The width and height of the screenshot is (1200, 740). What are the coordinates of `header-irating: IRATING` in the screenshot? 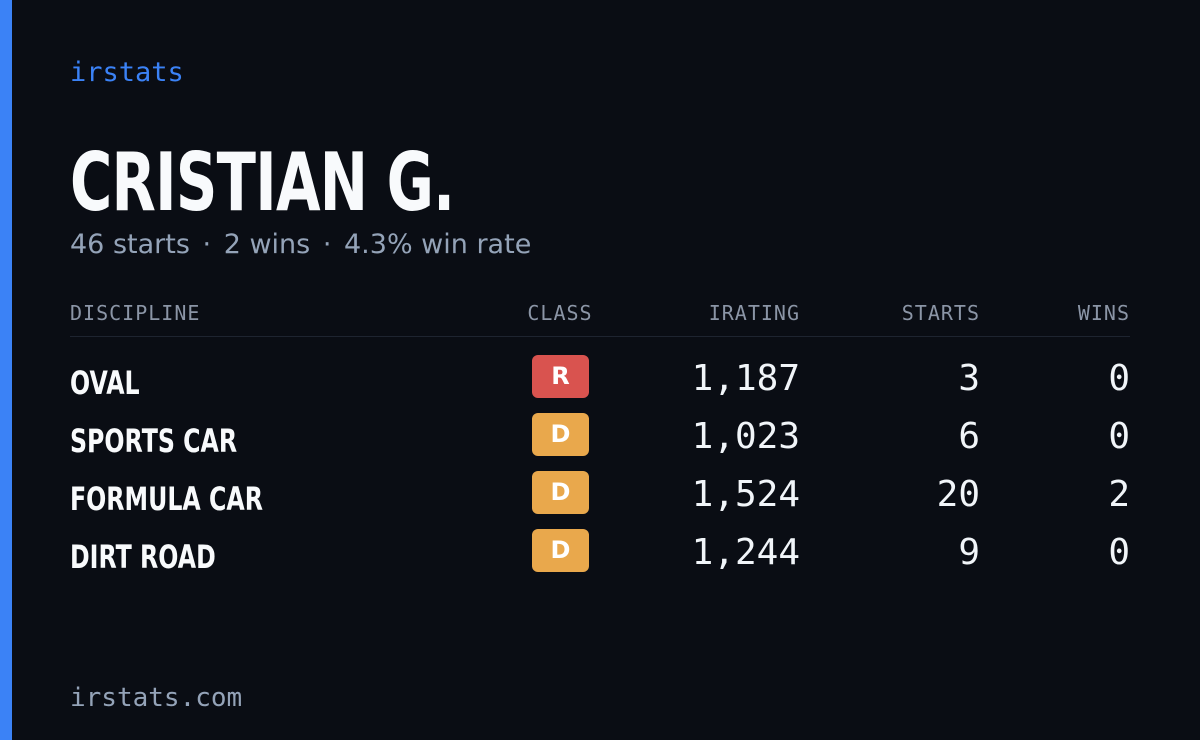 It's located at (754, 313).